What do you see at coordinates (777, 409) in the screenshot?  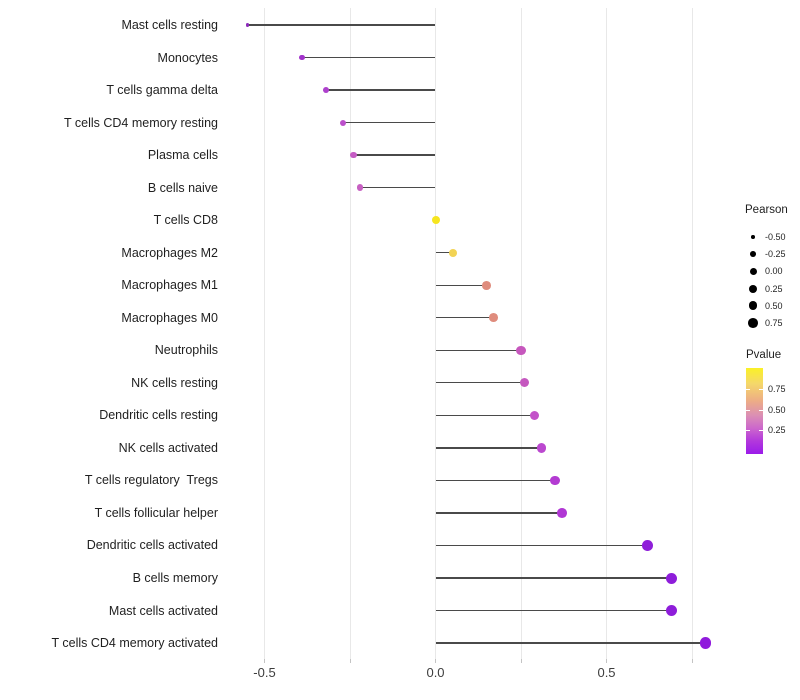 I see `pvalue-colorbar-label: 0.50` at bounding box center [777, 409].